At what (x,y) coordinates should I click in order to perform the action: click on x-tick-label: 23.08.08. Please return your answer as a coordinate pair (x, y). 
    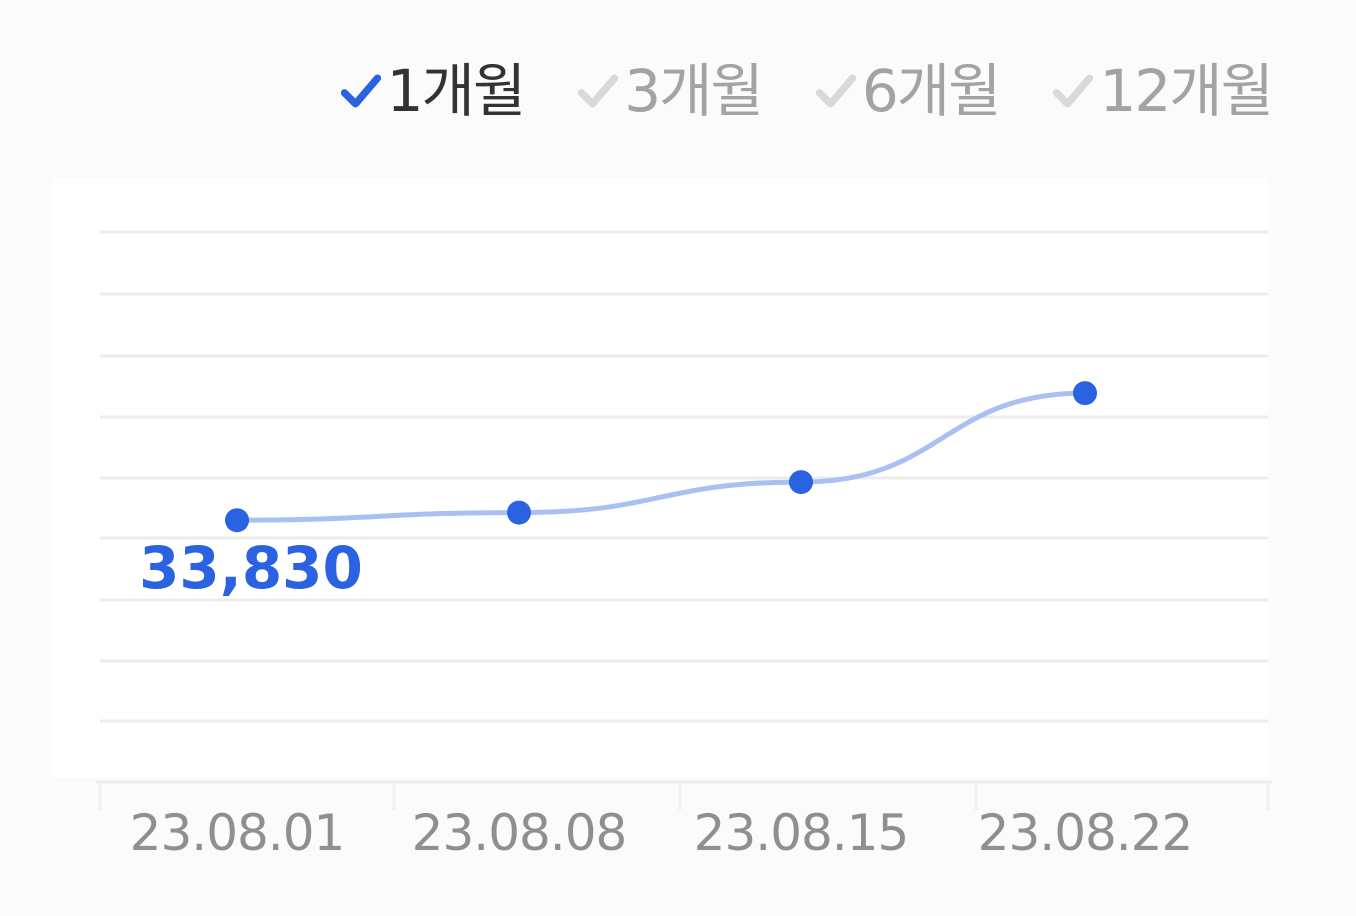
    Looking at the image, I should click on (519, 833).